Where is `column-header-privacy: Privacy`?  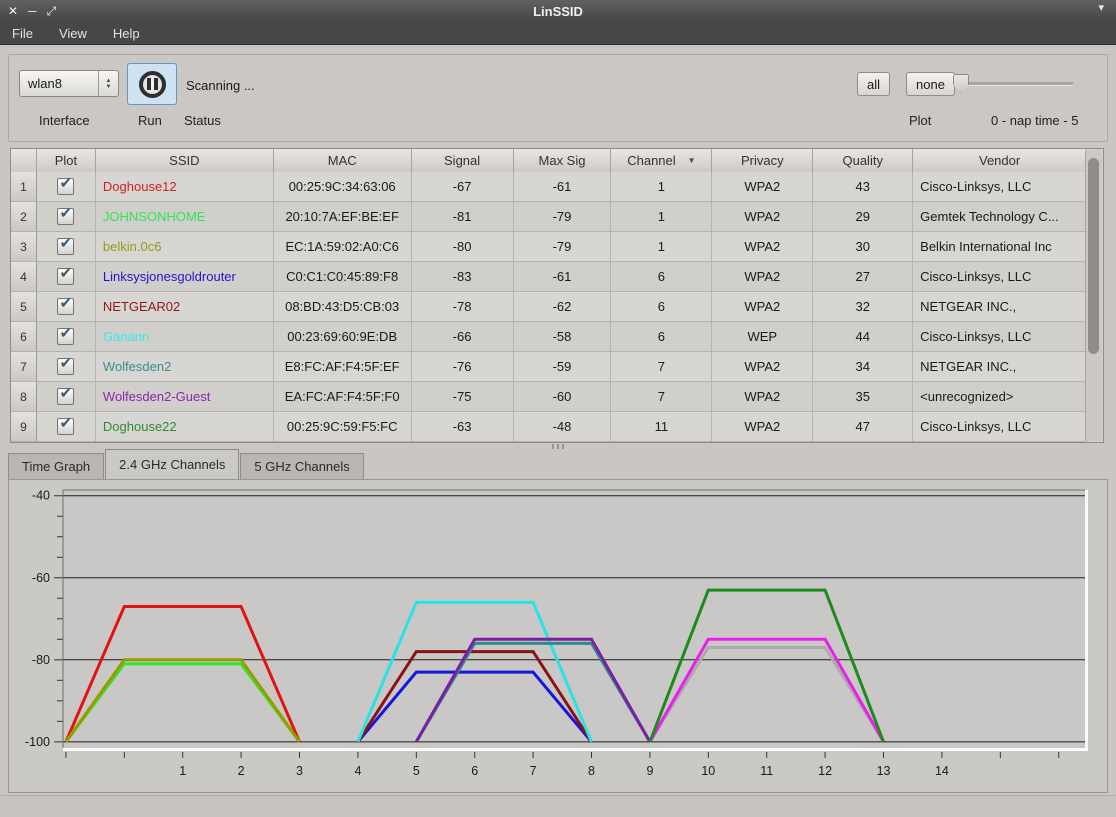
column-header-privacy: Privacy is located at coordinates (763, 160).